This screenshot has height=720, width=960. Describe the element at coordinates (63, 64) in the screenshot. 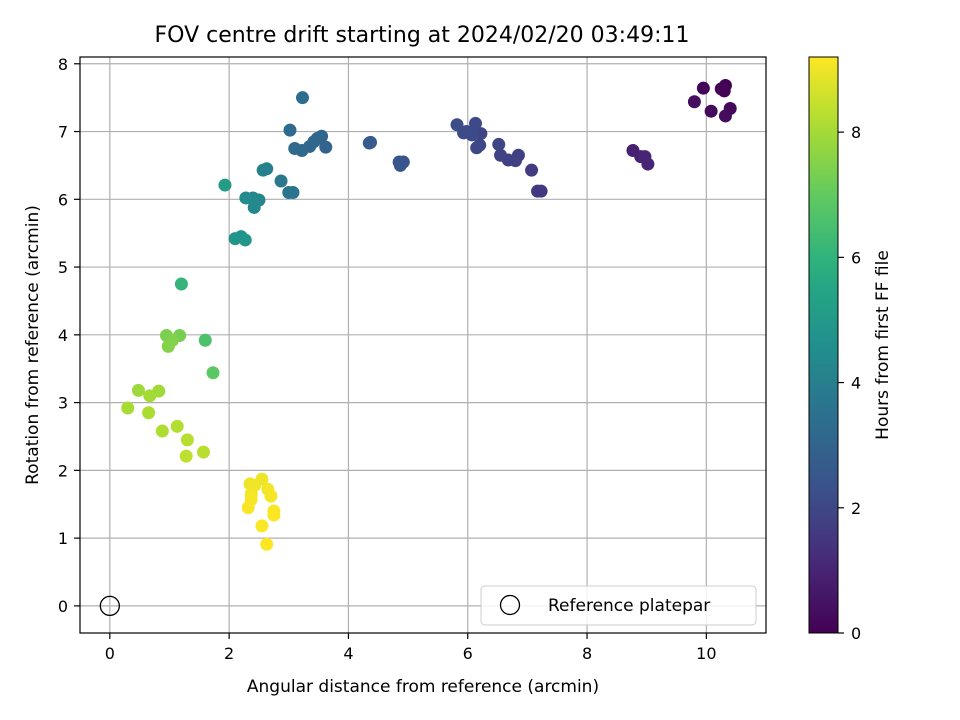

I see `y-tick-label: 8` at that location.